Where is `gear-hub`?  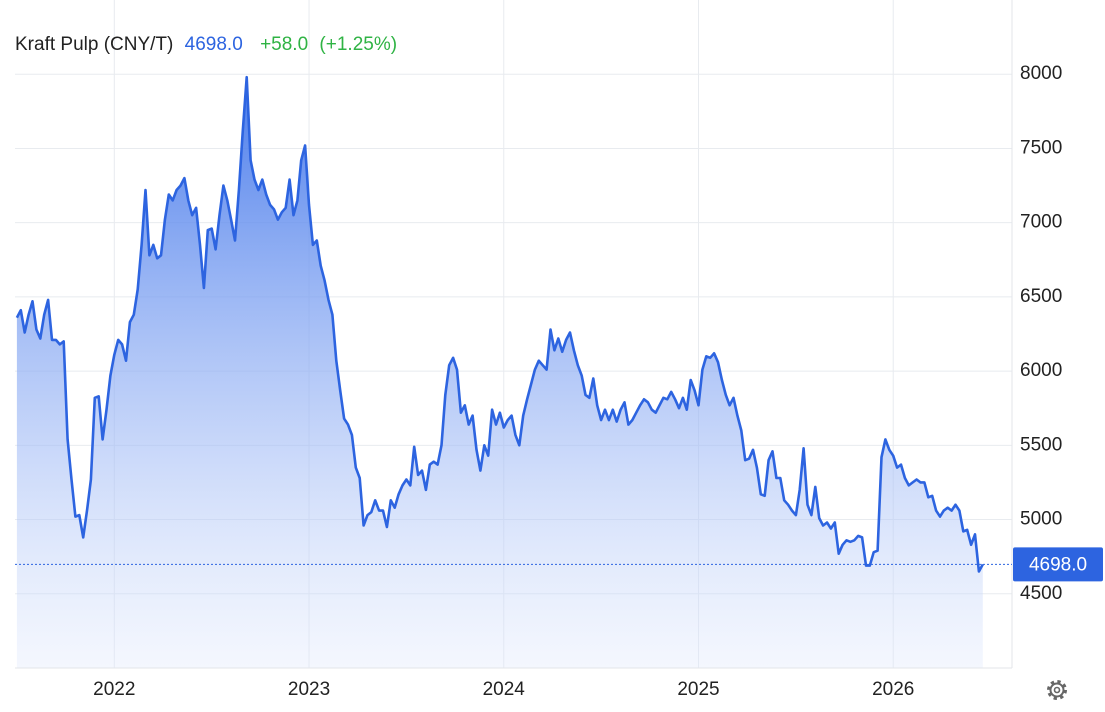
gear-hub is located at coordinates (1057, 690).